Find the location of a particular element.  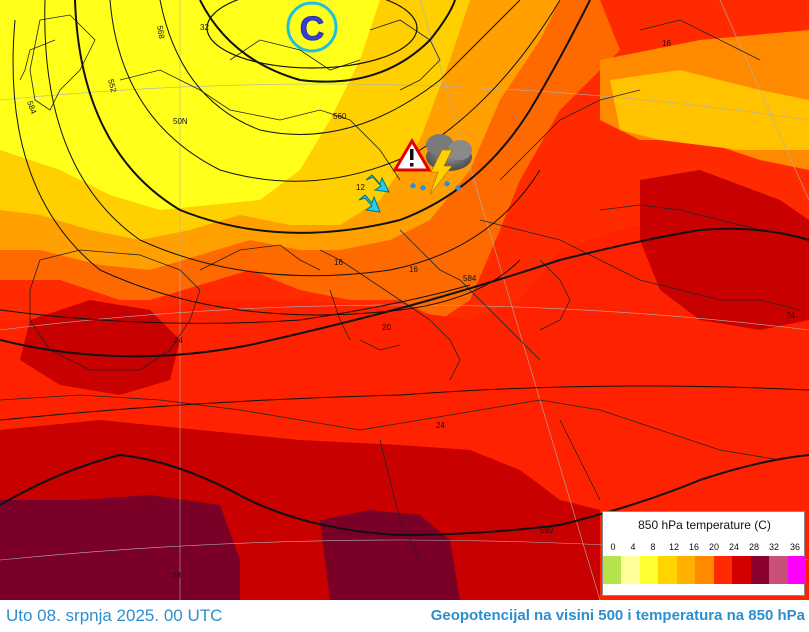

wind-arrows is located at coordinates (374, 193).